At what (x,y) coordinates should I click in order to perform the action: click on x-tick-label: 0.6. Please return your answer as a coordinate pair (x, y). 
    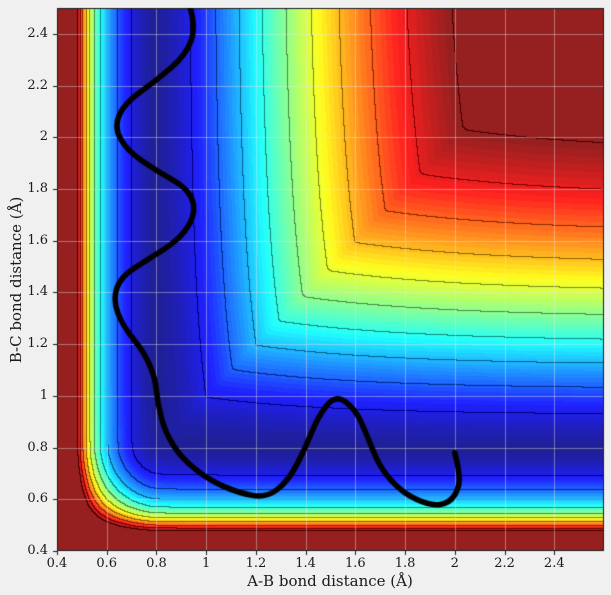
    Looking at the image, I should click on (107, 563).